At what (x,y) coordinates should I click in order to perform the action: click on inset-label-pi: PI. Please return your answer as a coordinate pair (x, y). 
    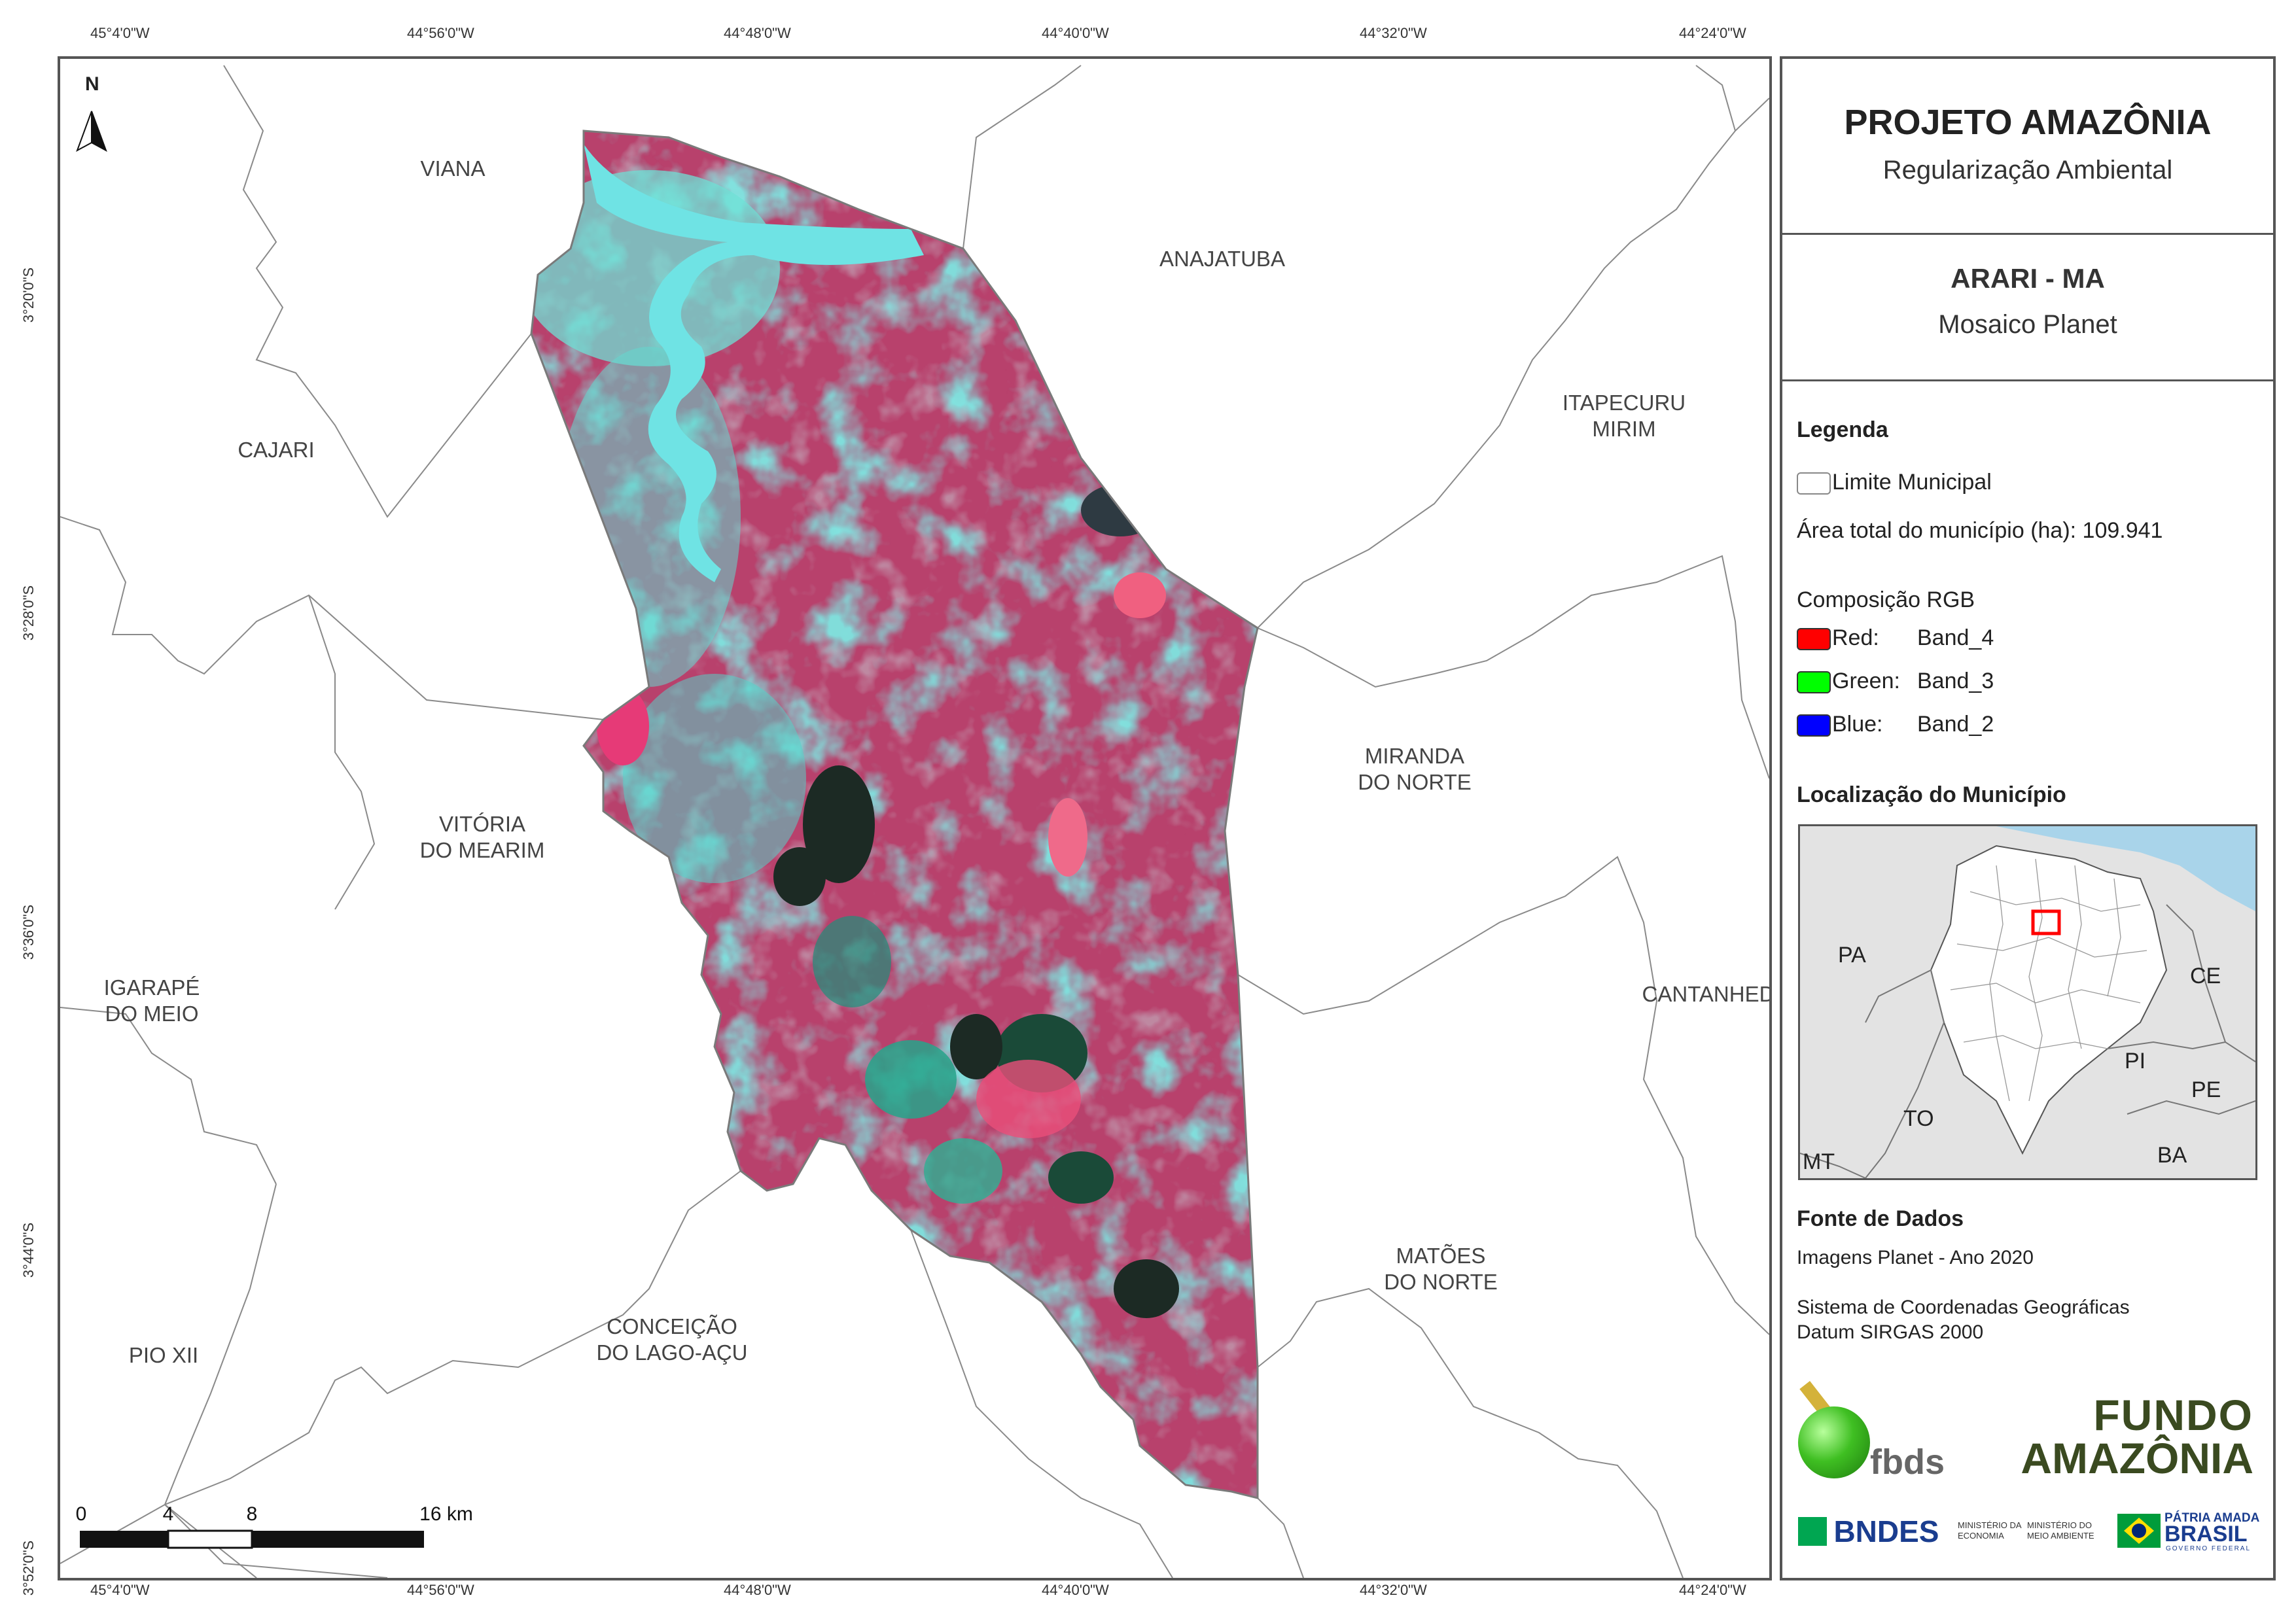
    Looking at the image, I should click on (2135, 1061).